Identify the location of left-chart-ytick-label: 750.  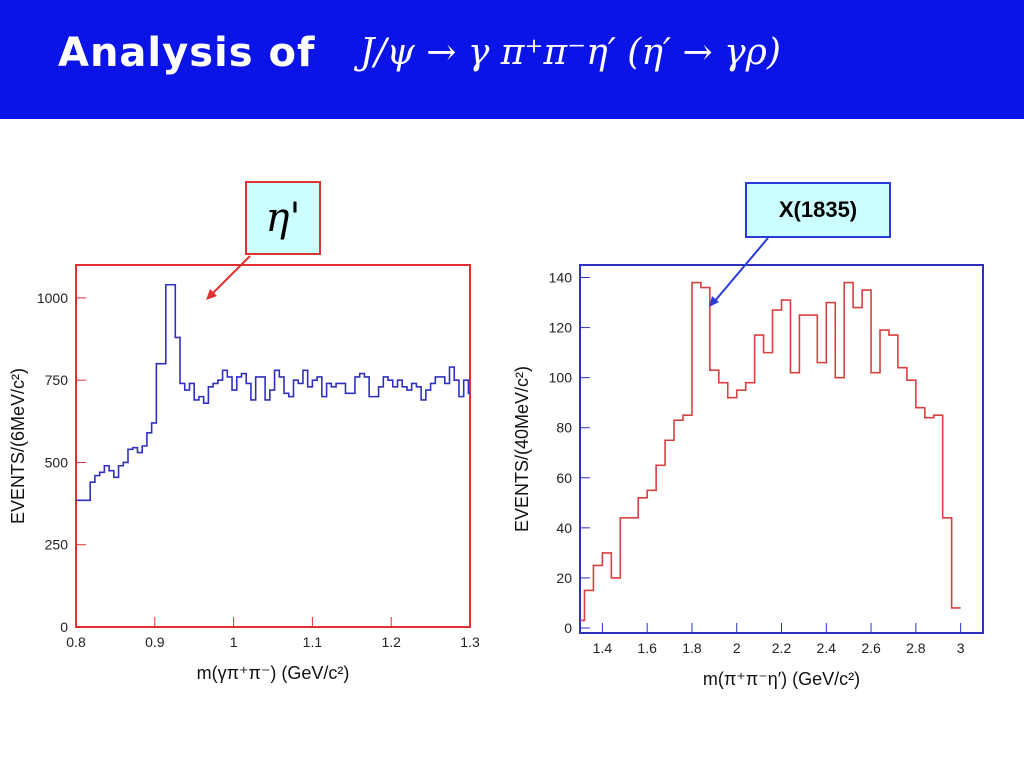
(57, 380).